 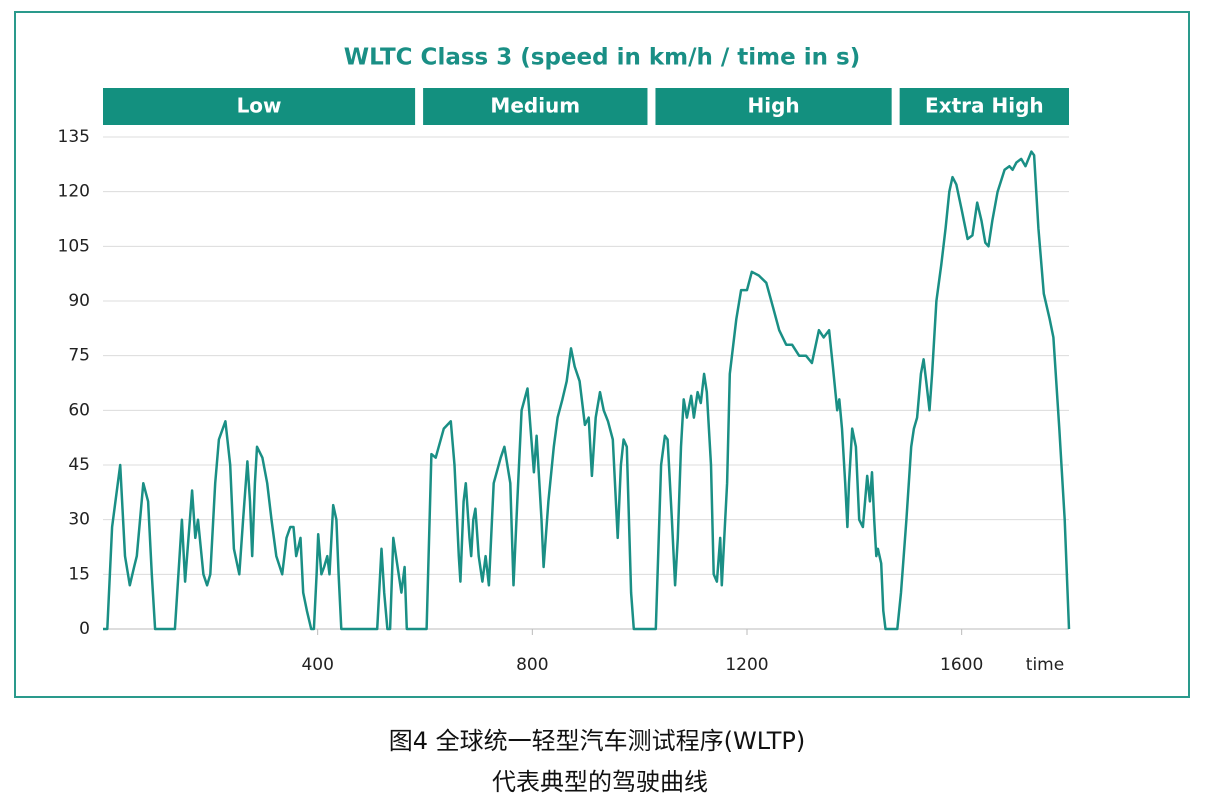 I want to click on y-tick-label: 90, so click(x=79, y=301).